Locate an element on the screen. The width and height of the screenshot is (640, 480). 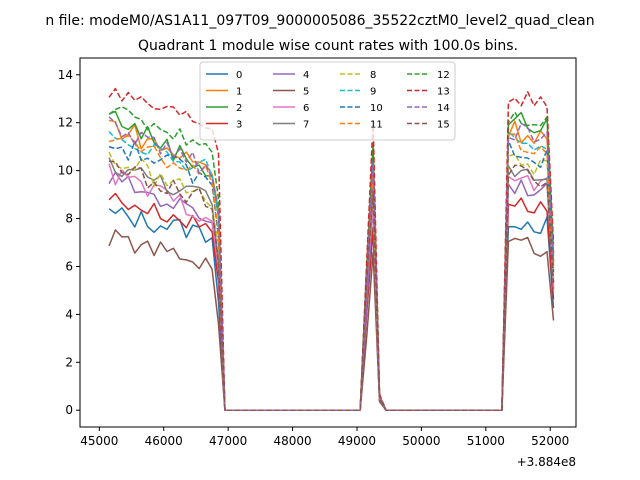
y-tick-label: 12 is located at coordinates (65, 123).